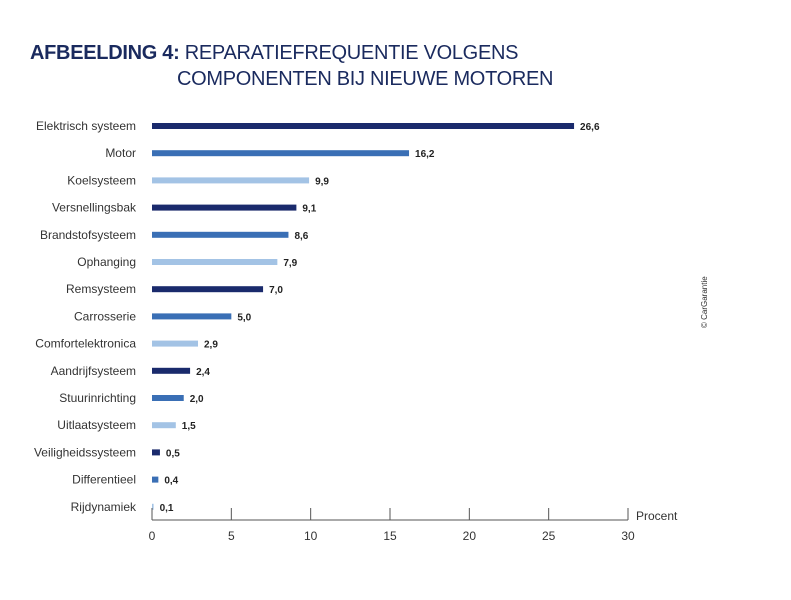 The width and height of the screenshot is (791, 600). What do you see at coordinates (96, 425) in the screenshot?
I see `category-label: Uitlaatsysteem` at bounding box center [96, 425].